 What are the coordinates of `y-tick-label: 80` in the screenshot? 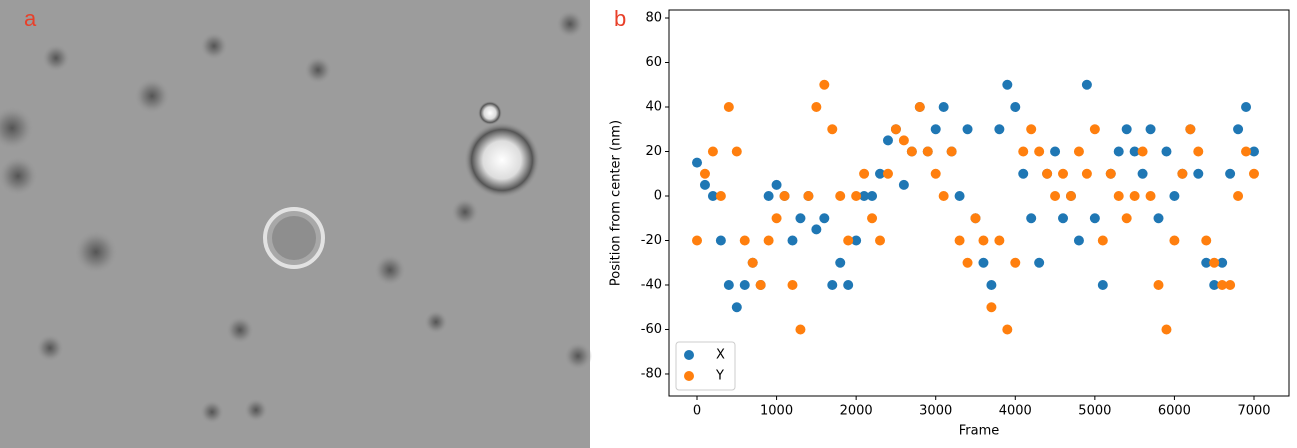 It's located at (653, 18).